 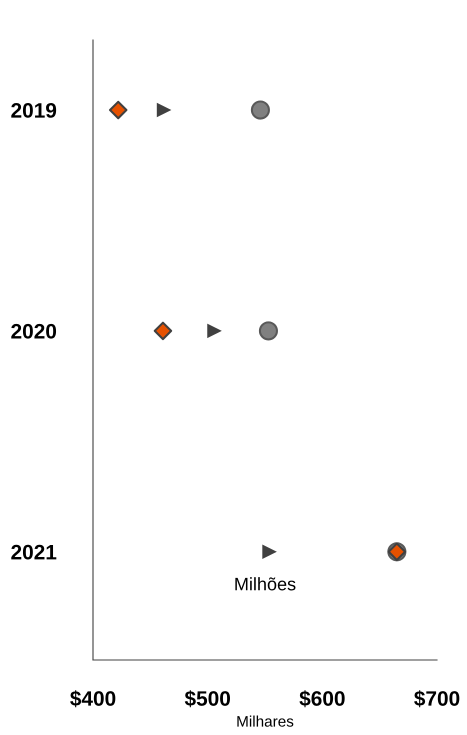 What do you see at coordinates (265, 583) in the screenshot?
I see `annotation: Milhões` at bounding box center [265, 583].